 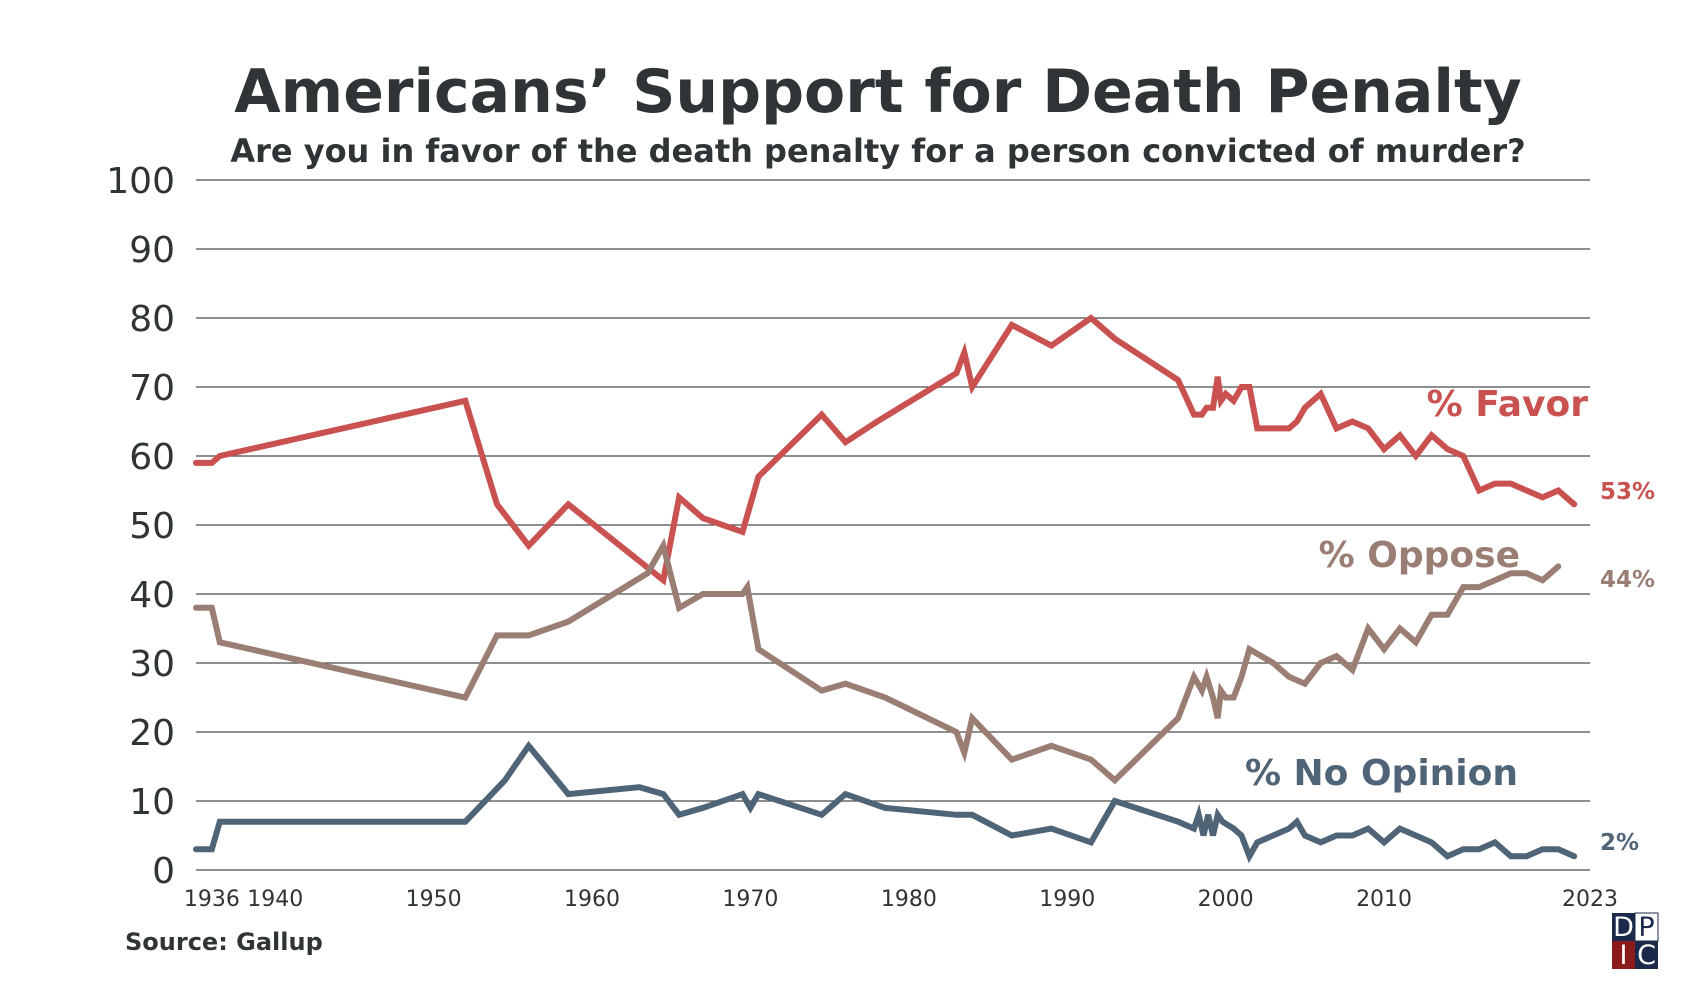 What do you see at coordinates (1646, 927) in the screenshot?
I see `logo-letter-p: P` at bounding box center [1646, 927].